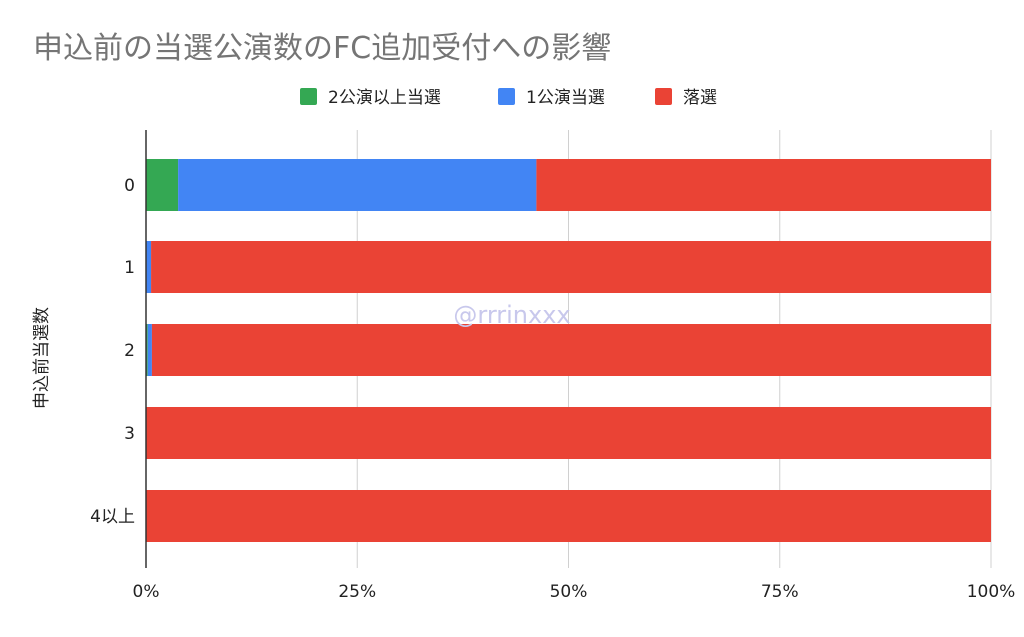 The image size is (1024, 637). Describe the element at coordinates (322, 48) in the screenshot. I see `chart-title: 申込前の当選公演数のFC追加受付への影響` at that location.